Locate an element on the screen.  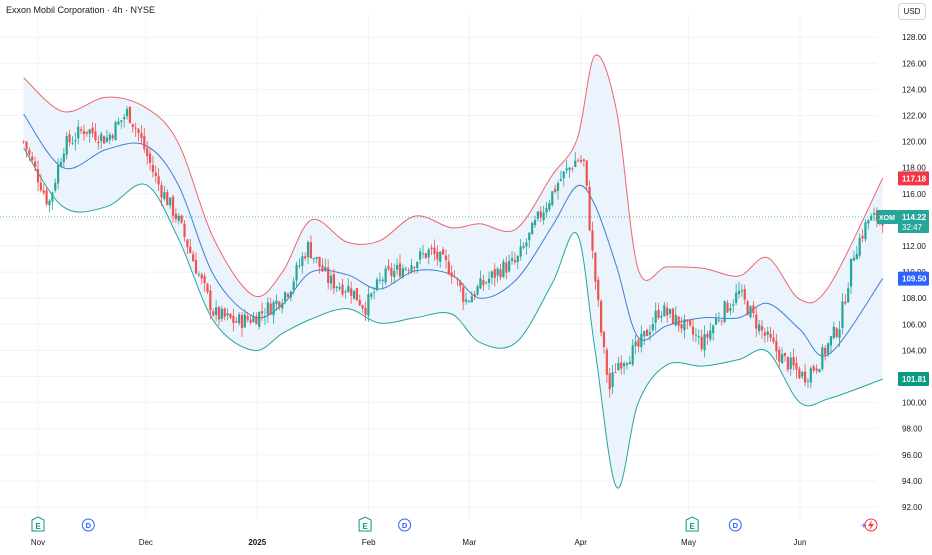
currency-button: USD is located at coordinates (912, 11).